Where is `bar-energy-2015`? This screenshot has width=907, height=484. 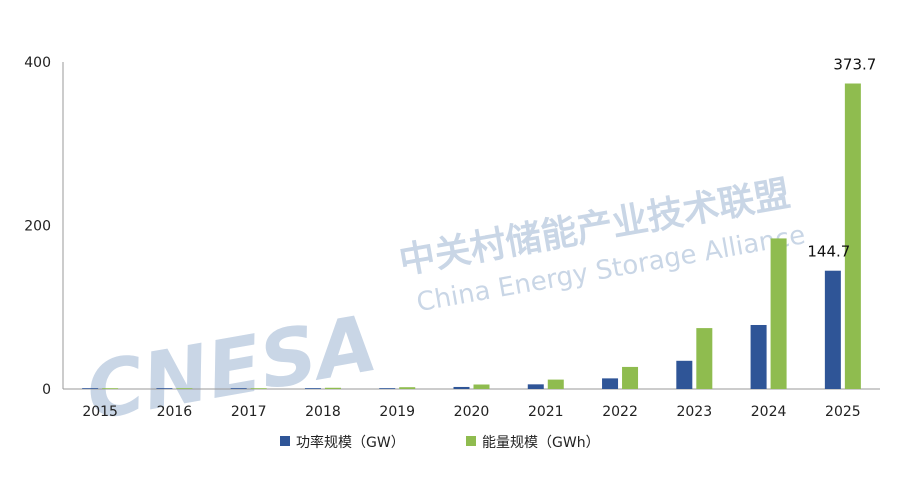 bar-energy-2015 is located at coordinates (110, 388).